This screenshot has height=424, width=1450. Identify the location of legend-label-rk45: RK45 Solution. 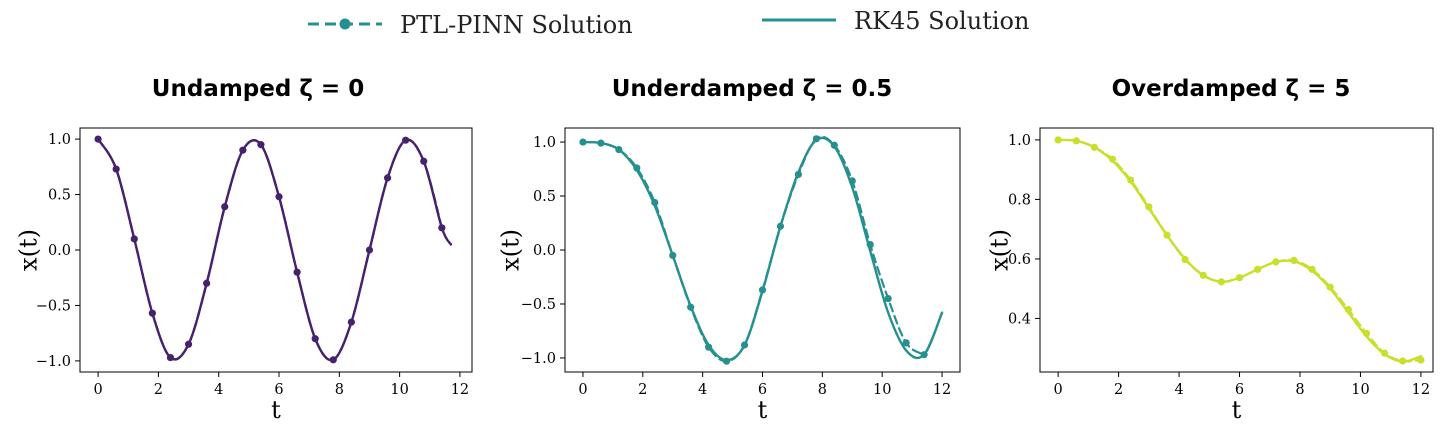
(941, 21).